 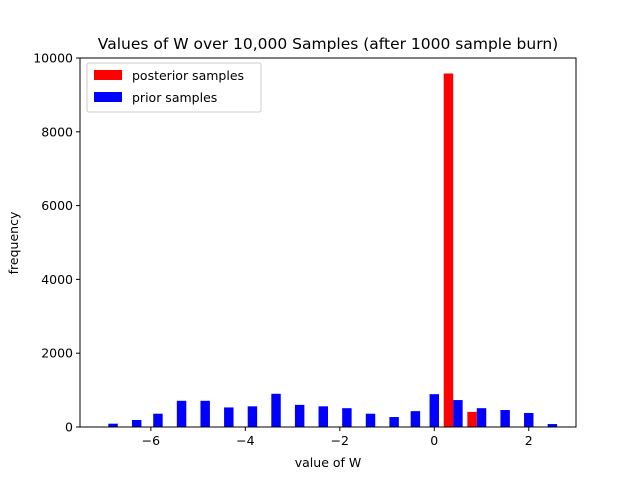 I want to click on x-tick-label: 0, so click(x=434, y=440).